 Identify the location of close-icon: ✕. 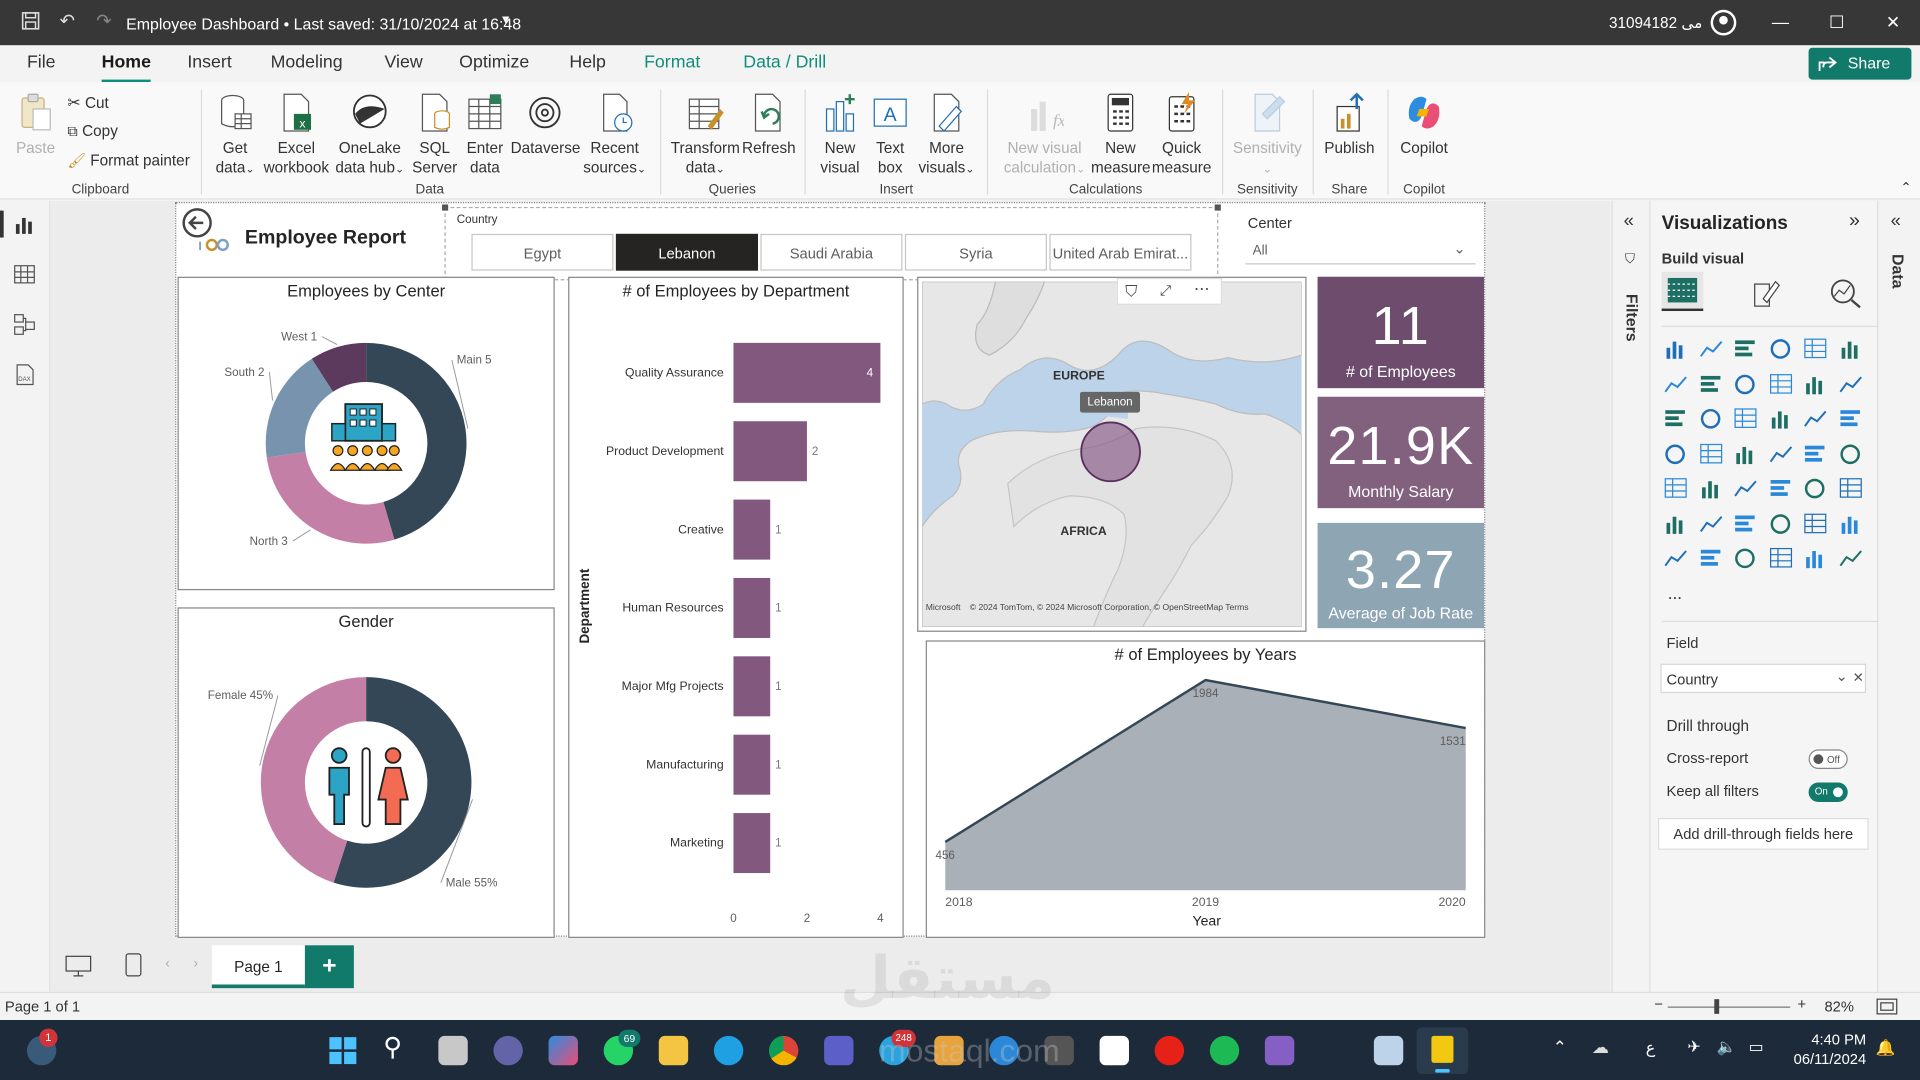
(1893, 22).